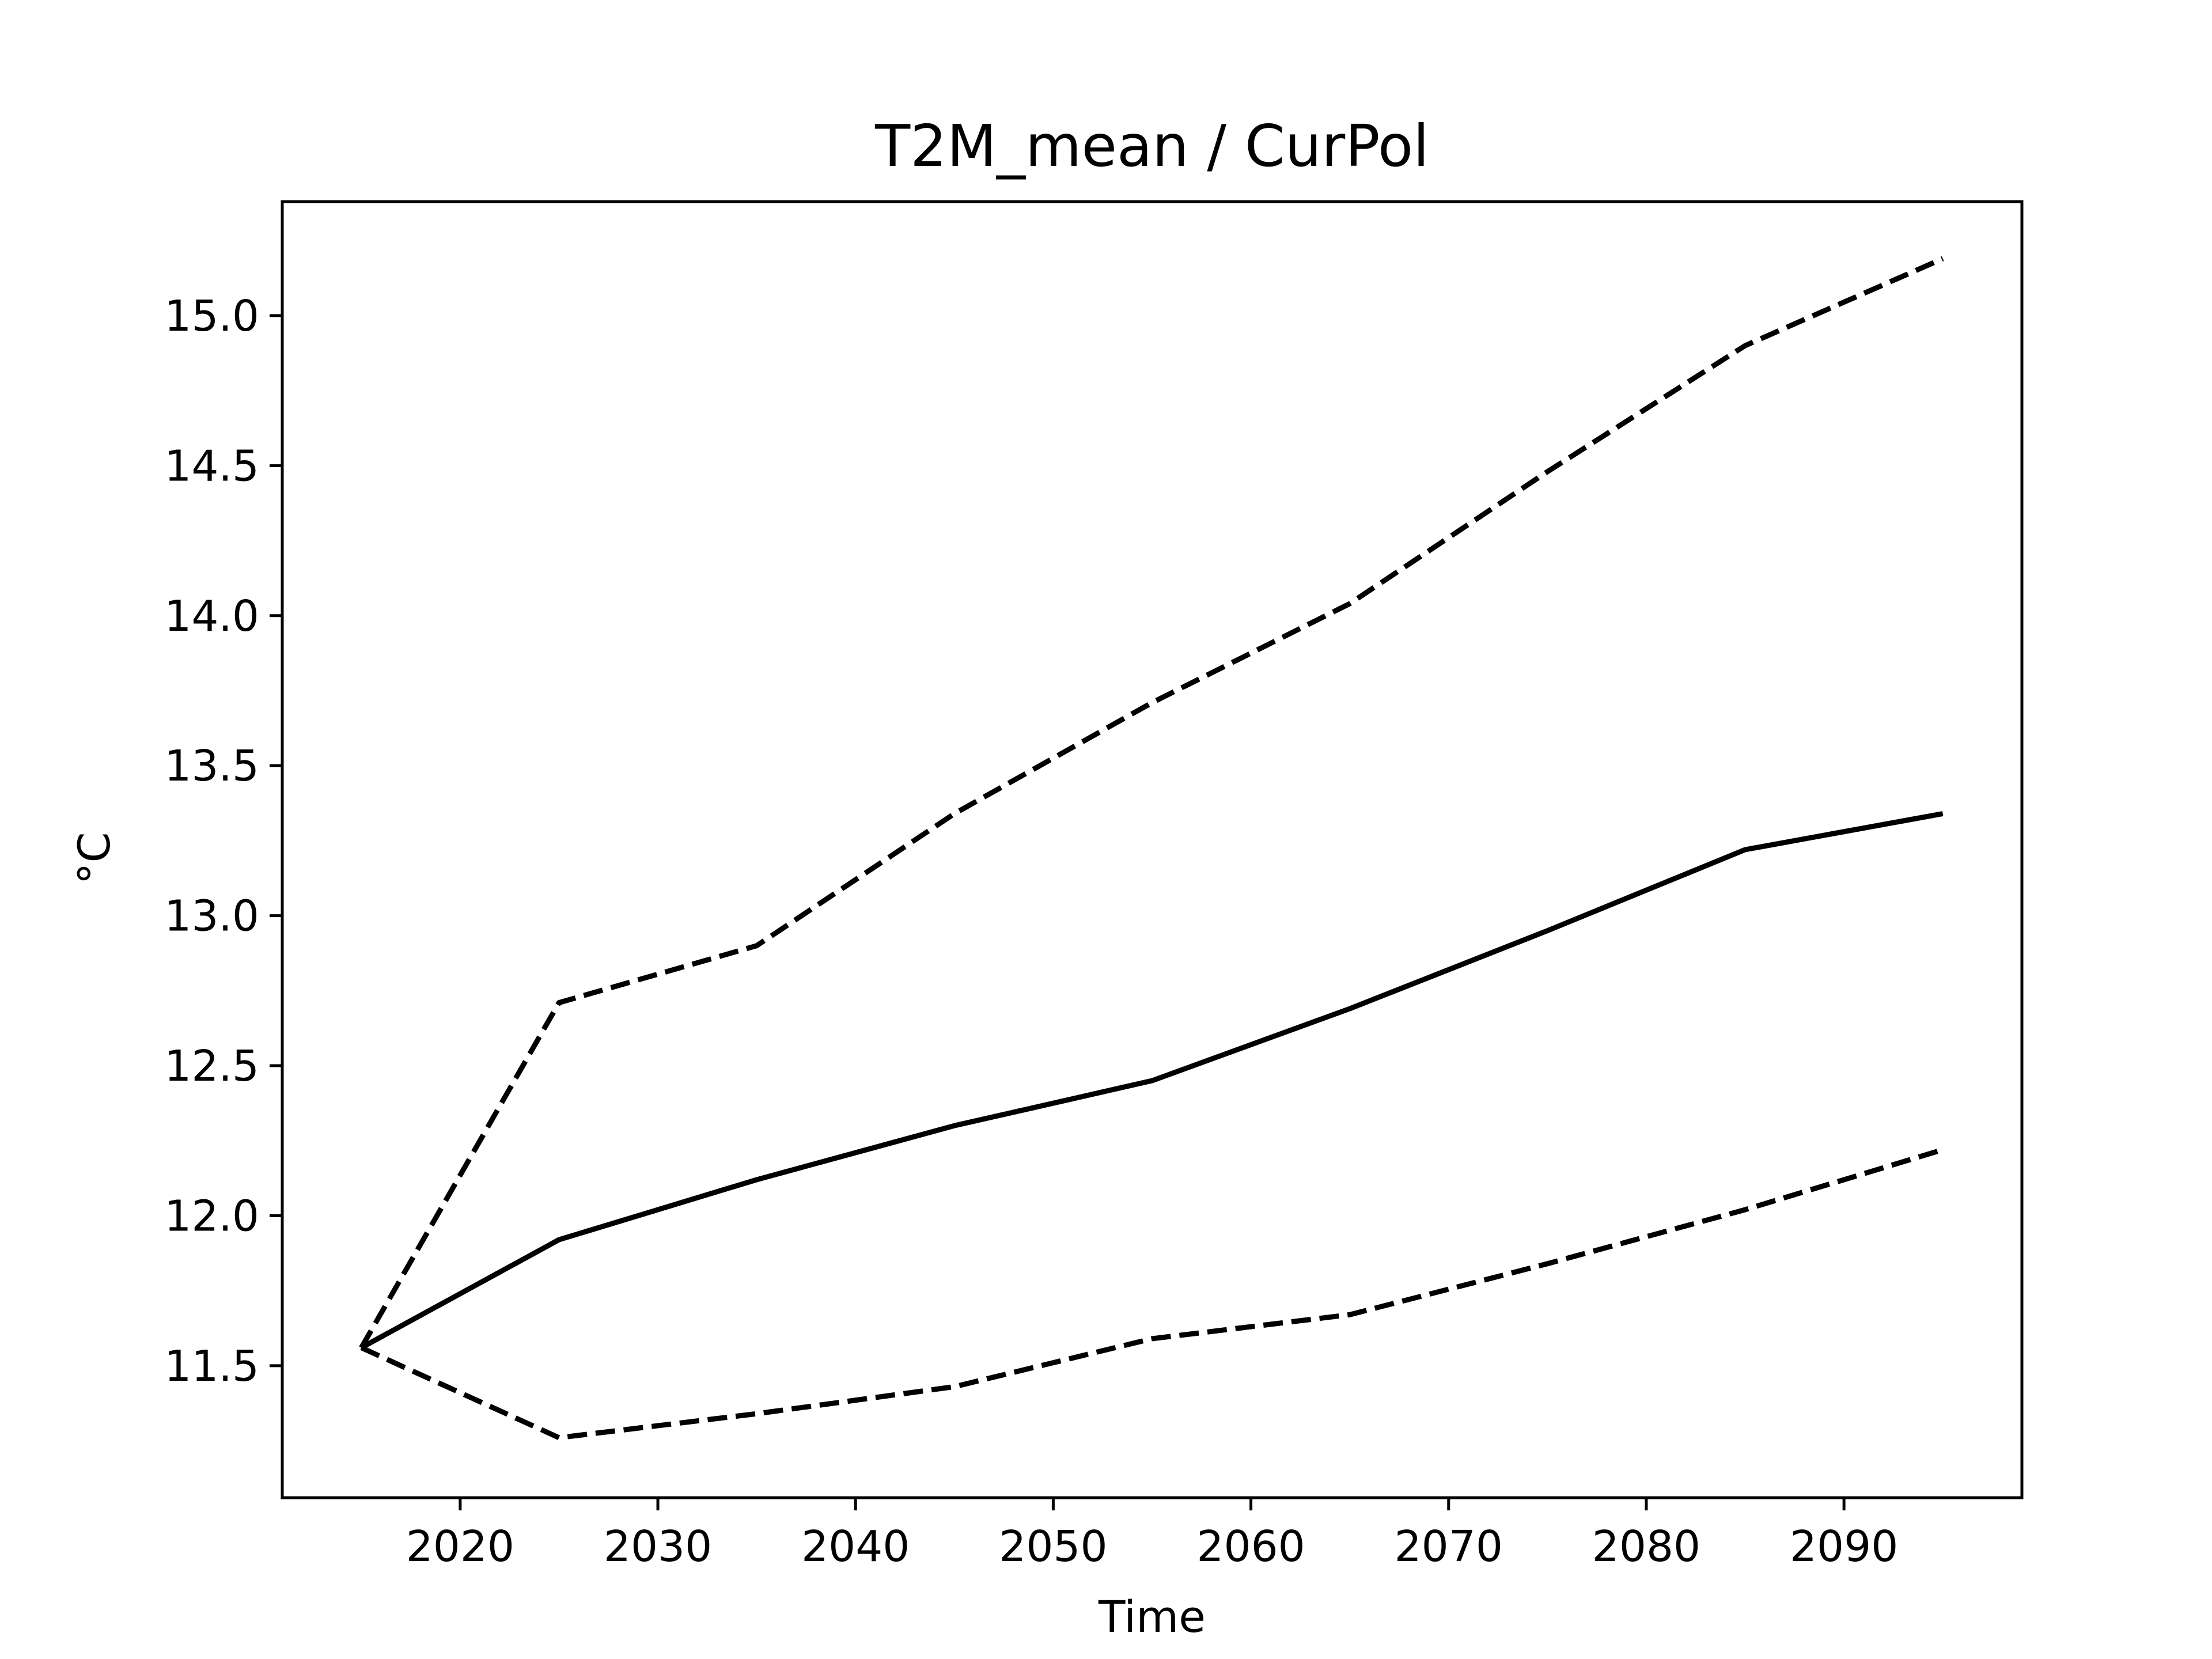  I want to click on y-tick-label: 13.0, so click(211, 916).